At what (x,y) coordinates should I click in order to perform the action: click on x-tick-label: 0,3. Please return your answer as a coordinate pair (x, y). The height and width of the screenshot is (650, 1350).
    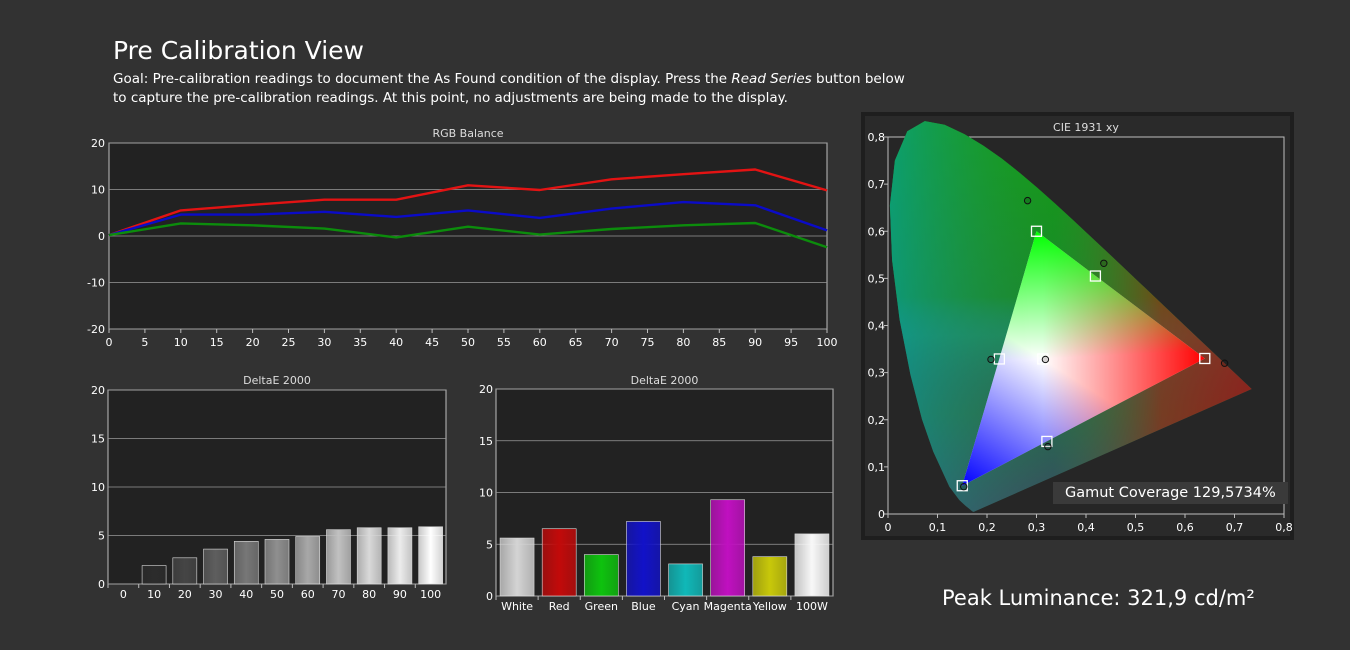
    Looking at the image, I should click on (1037, 527).